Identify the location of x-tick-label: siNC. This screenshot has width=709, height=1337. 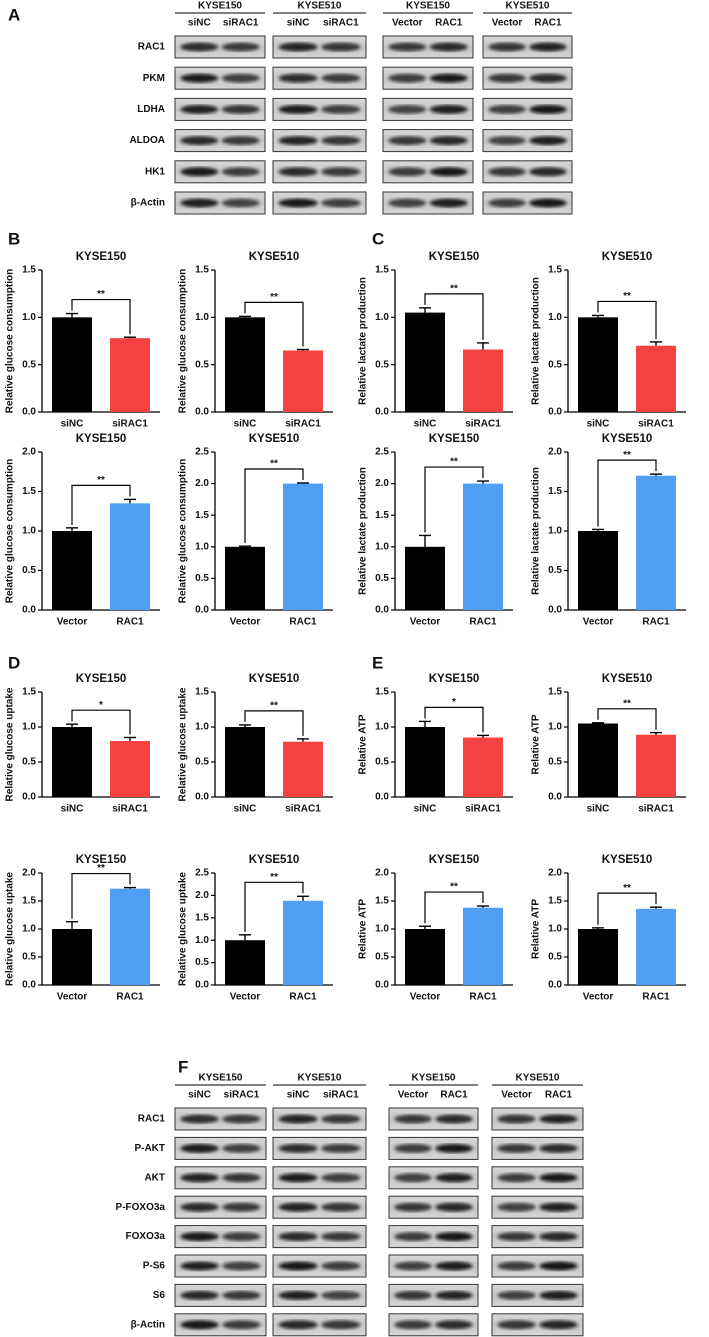
(245, 424).